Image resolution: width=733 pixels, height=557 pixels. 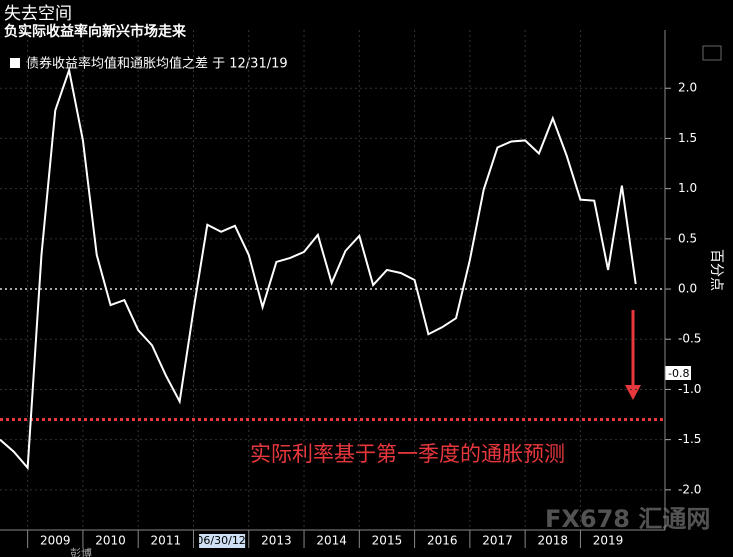 What do you see at coordinates (687, 289) in the screenshot?
I see `y-tick-label: 0.0` at bounding box center [687, 289].